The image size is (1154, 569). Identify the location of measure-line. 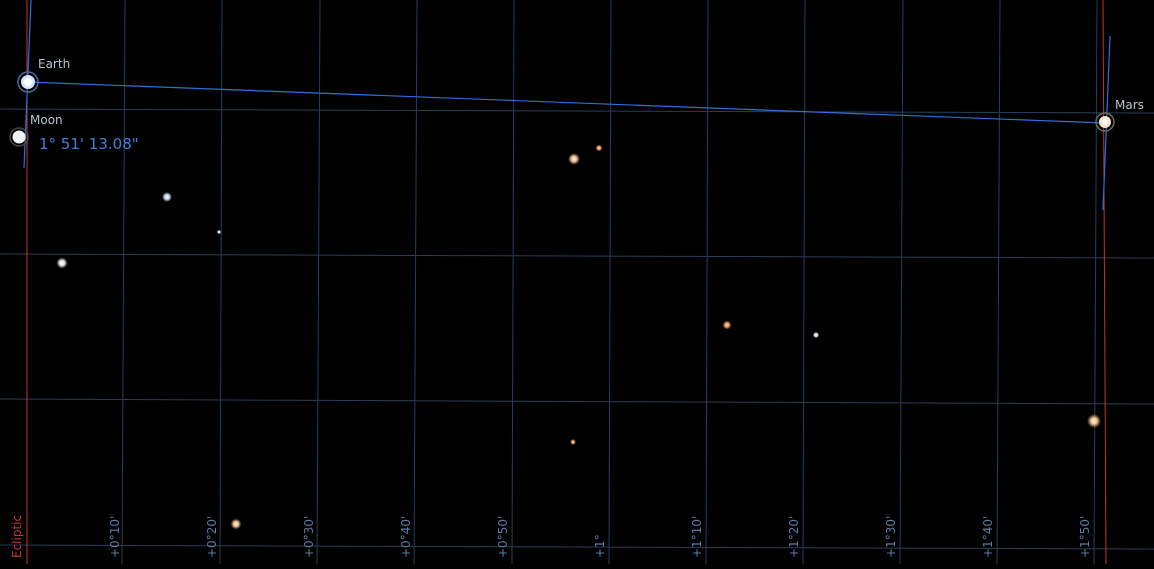
(566, 102).